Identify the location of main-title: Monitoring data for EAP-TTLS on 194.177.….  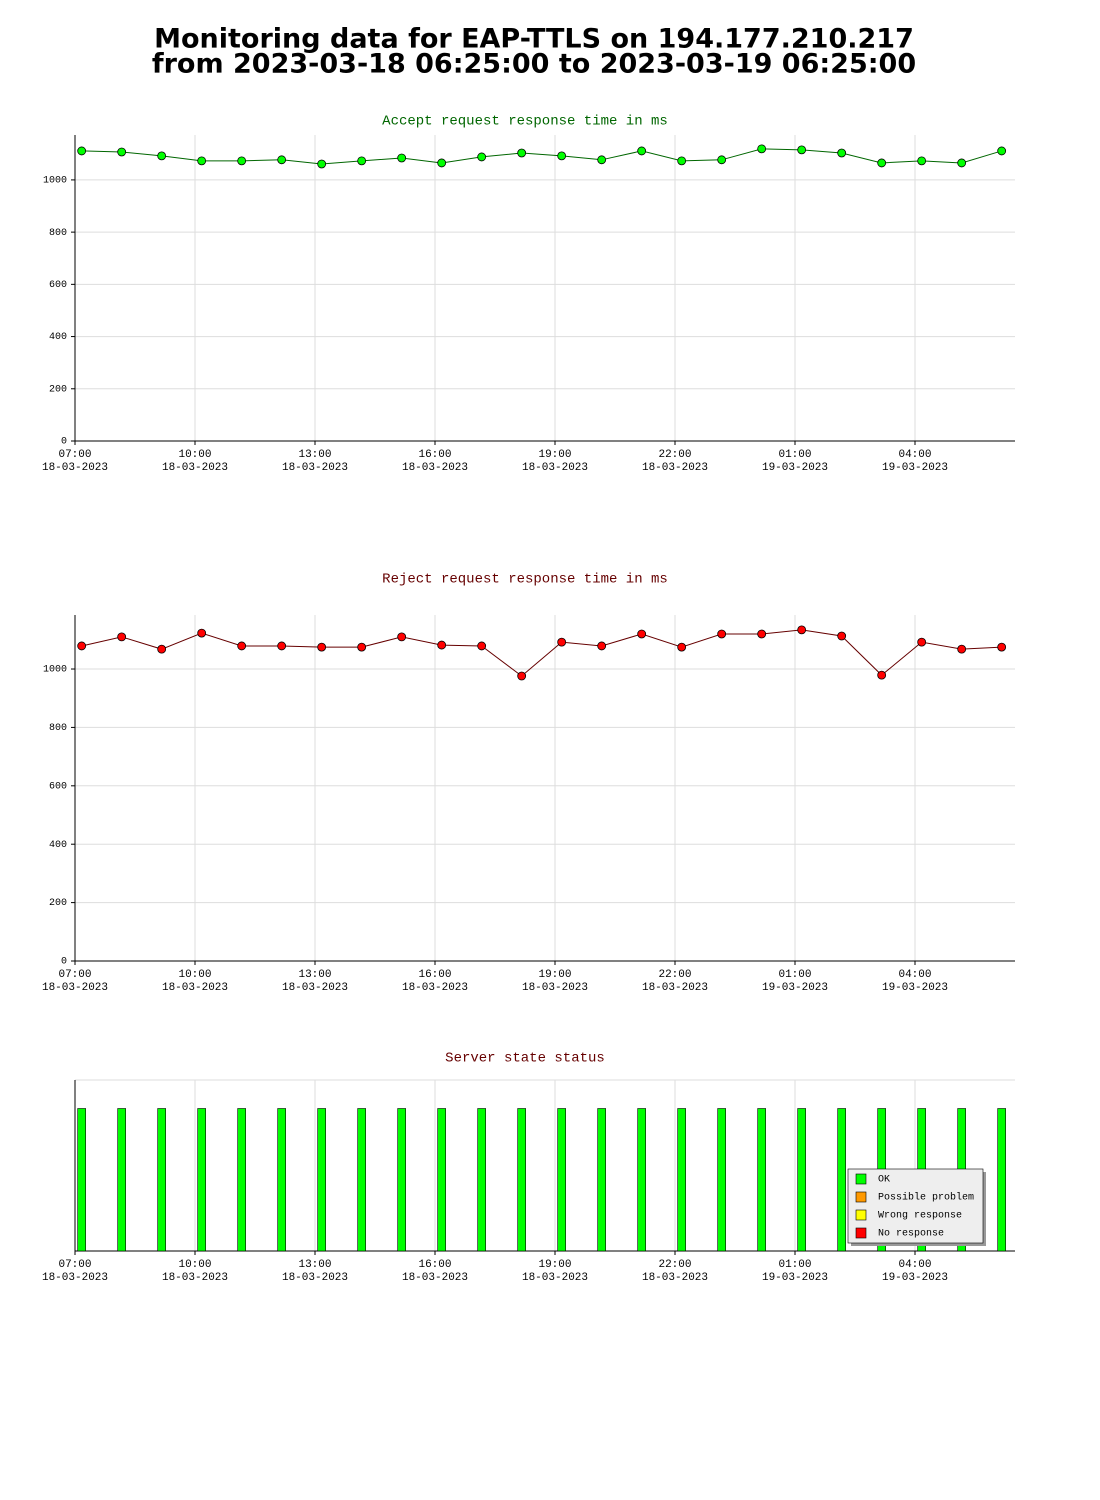
(534, 39).